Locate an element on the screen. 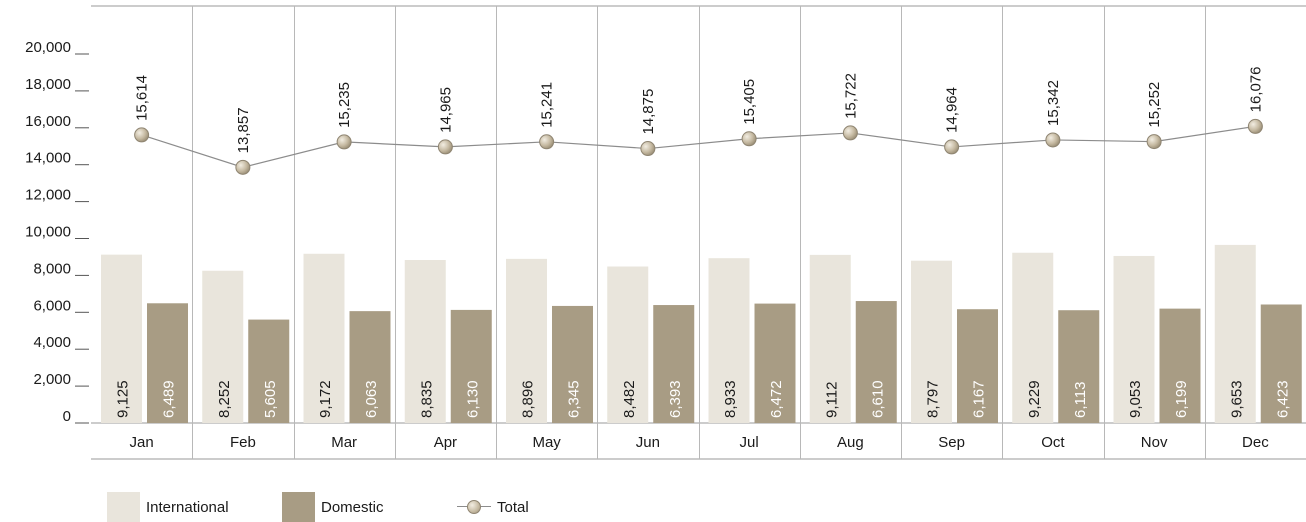 The height and width of the screenshot is (522, 1306). x-category-label: May is located at coordinates (546, 442).